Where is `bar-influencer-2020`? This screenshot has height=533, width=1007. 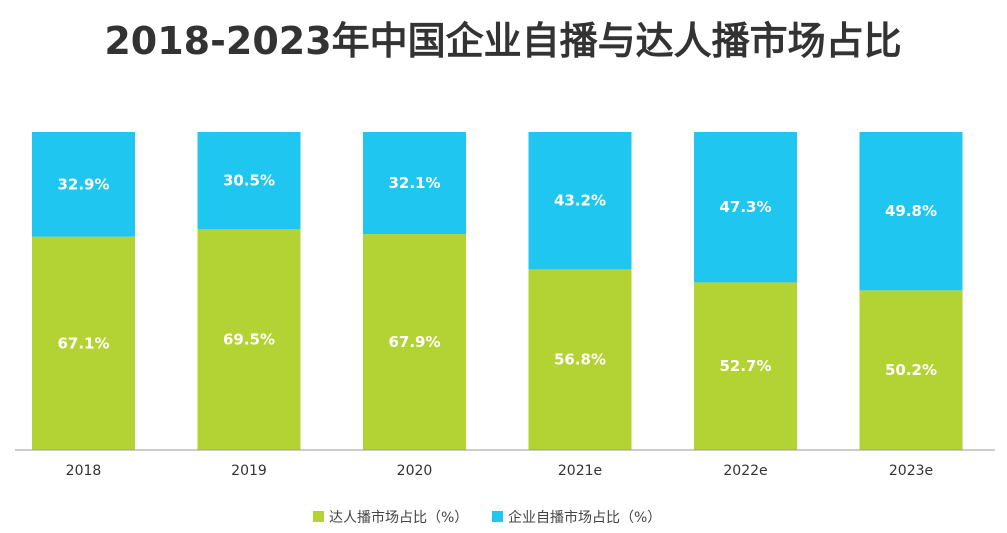
bar-influencer-2020 is located at coordinates (414, 342).